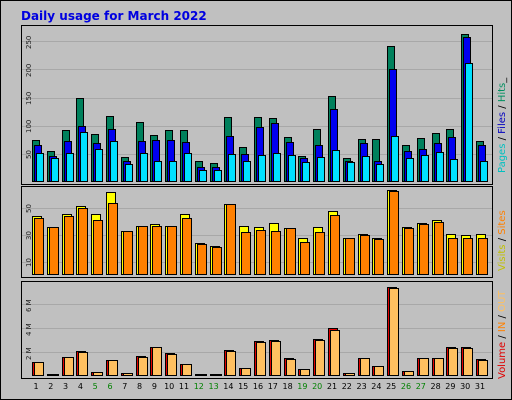 Image resolution: width=512 pixels, height=400 pixels. Describe the element at coordinates (29, 353) in the screenshot. I see `y-tick-label: 2 M` at that location.